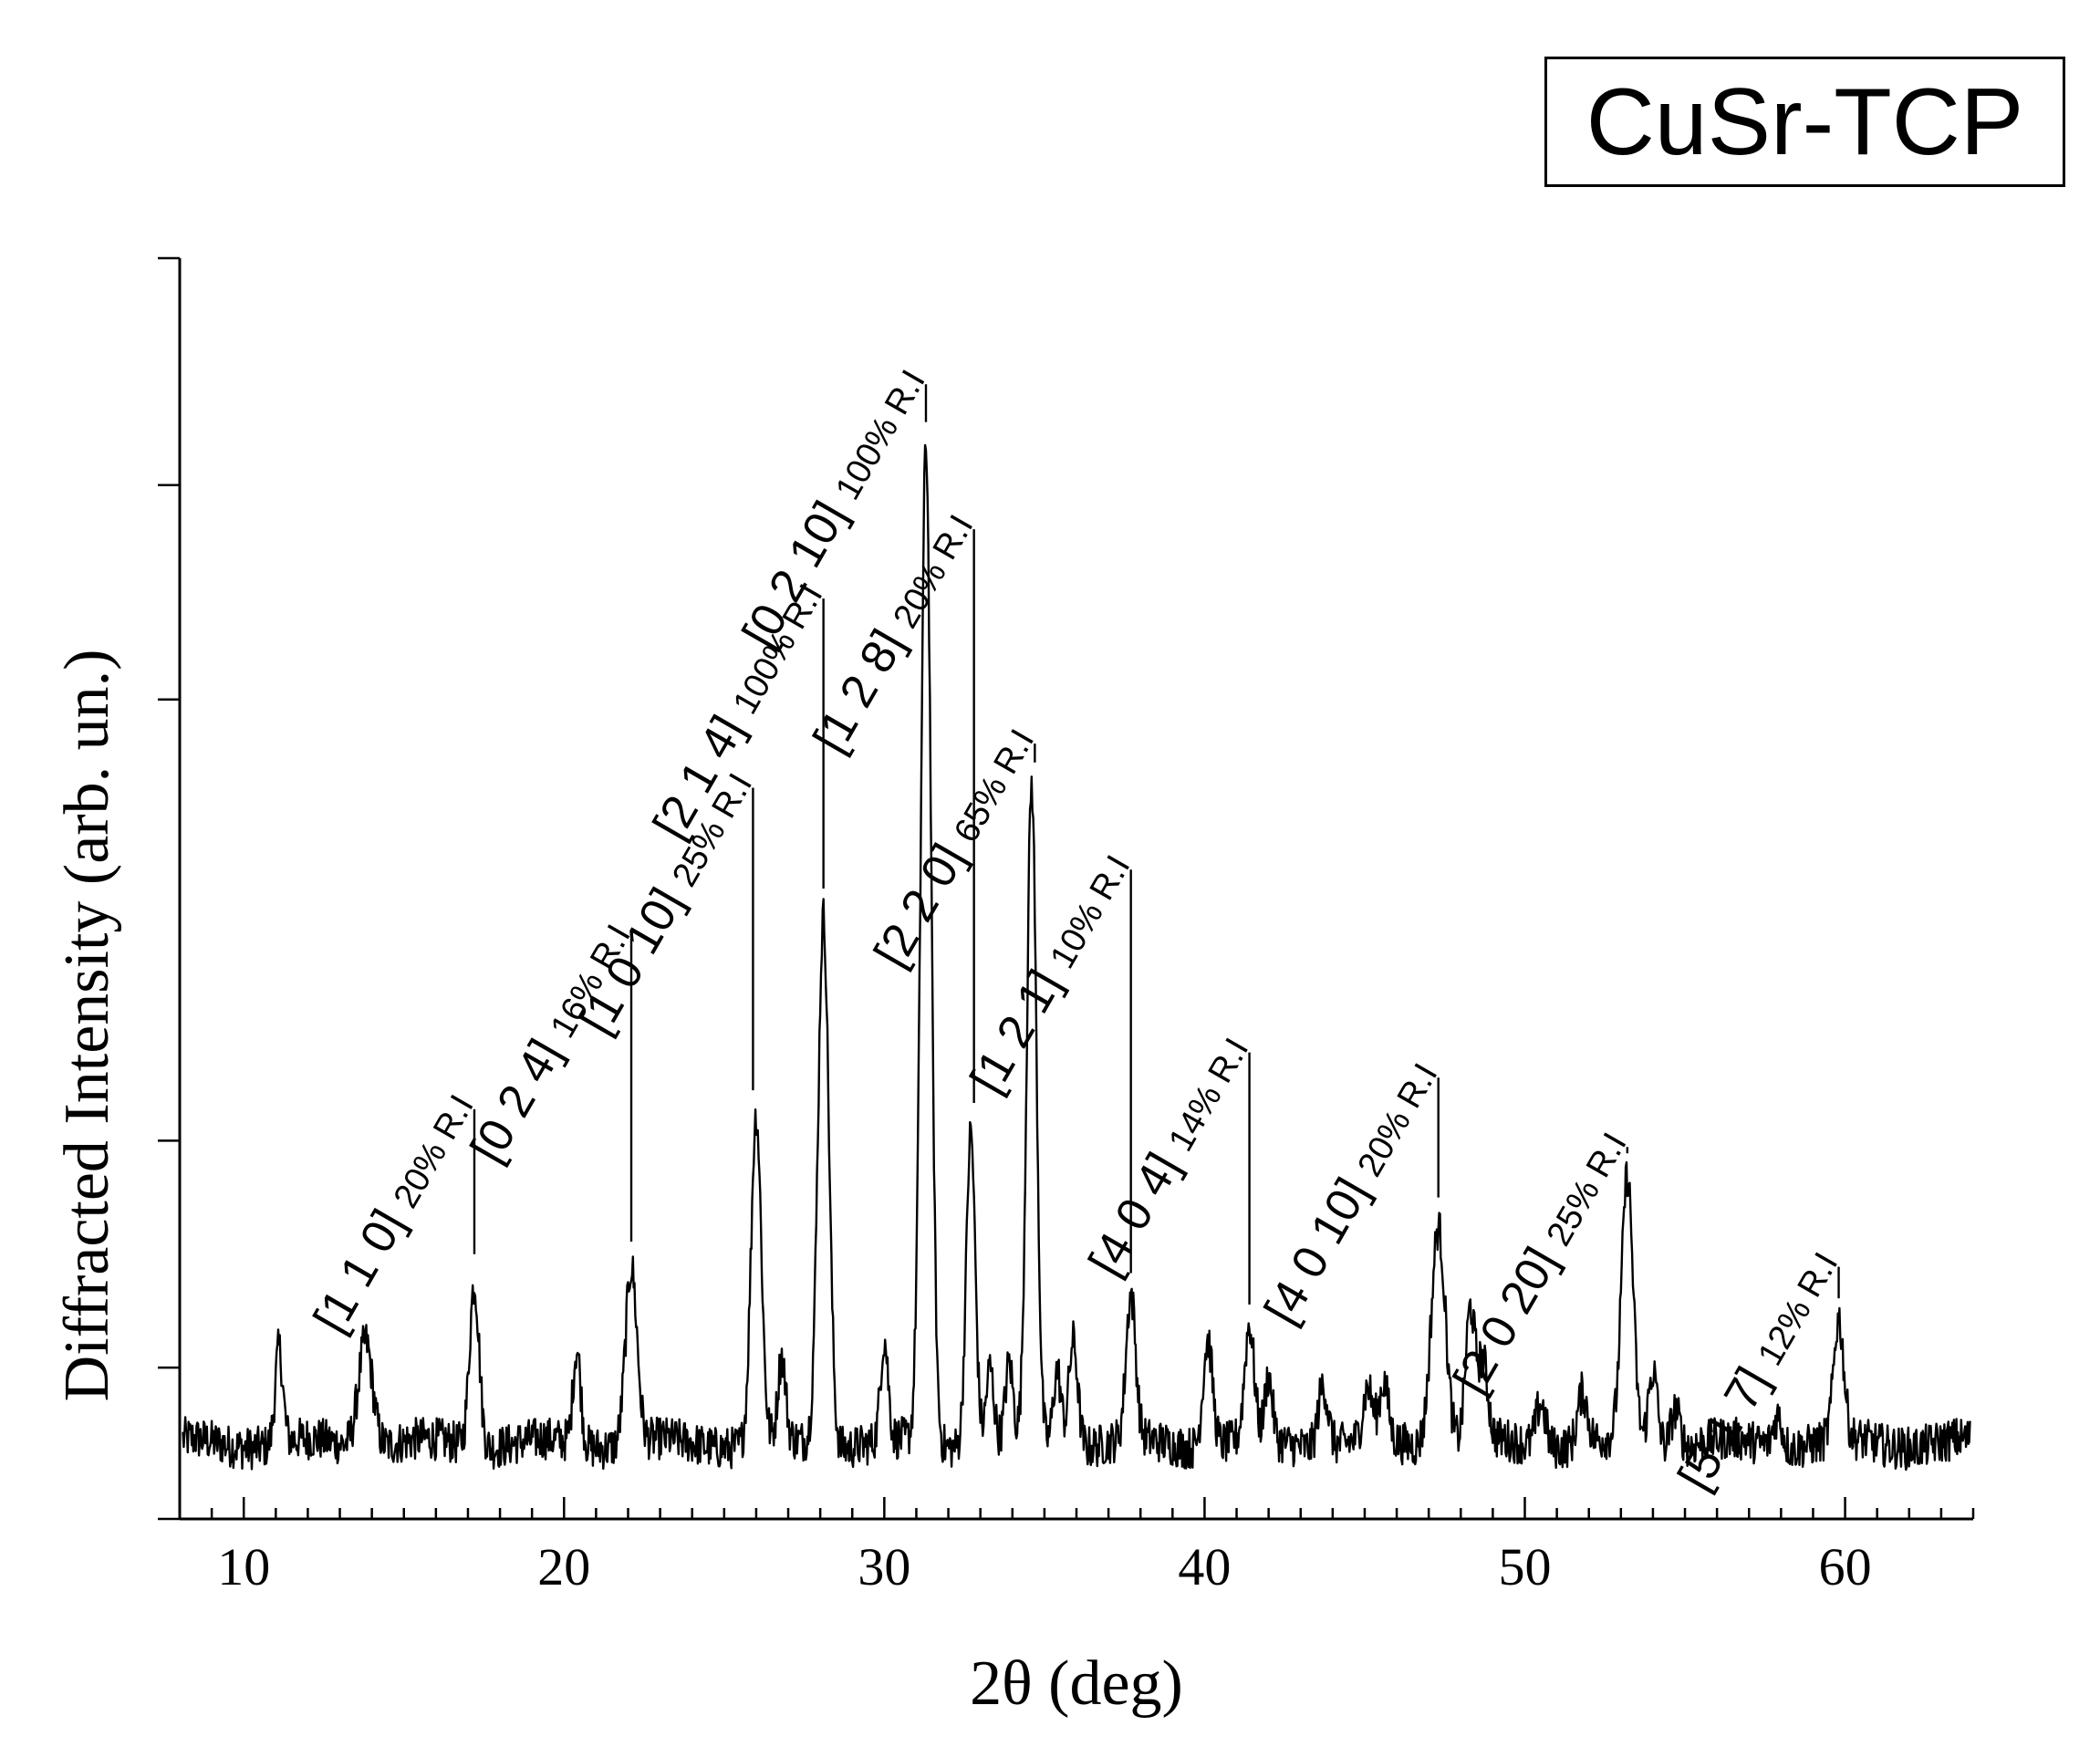 Image resolution: width=2100 pixels, height=1747 pixels. I want to click on peak-label: [1 2 1] 10% R.I, so click(1050, 972).